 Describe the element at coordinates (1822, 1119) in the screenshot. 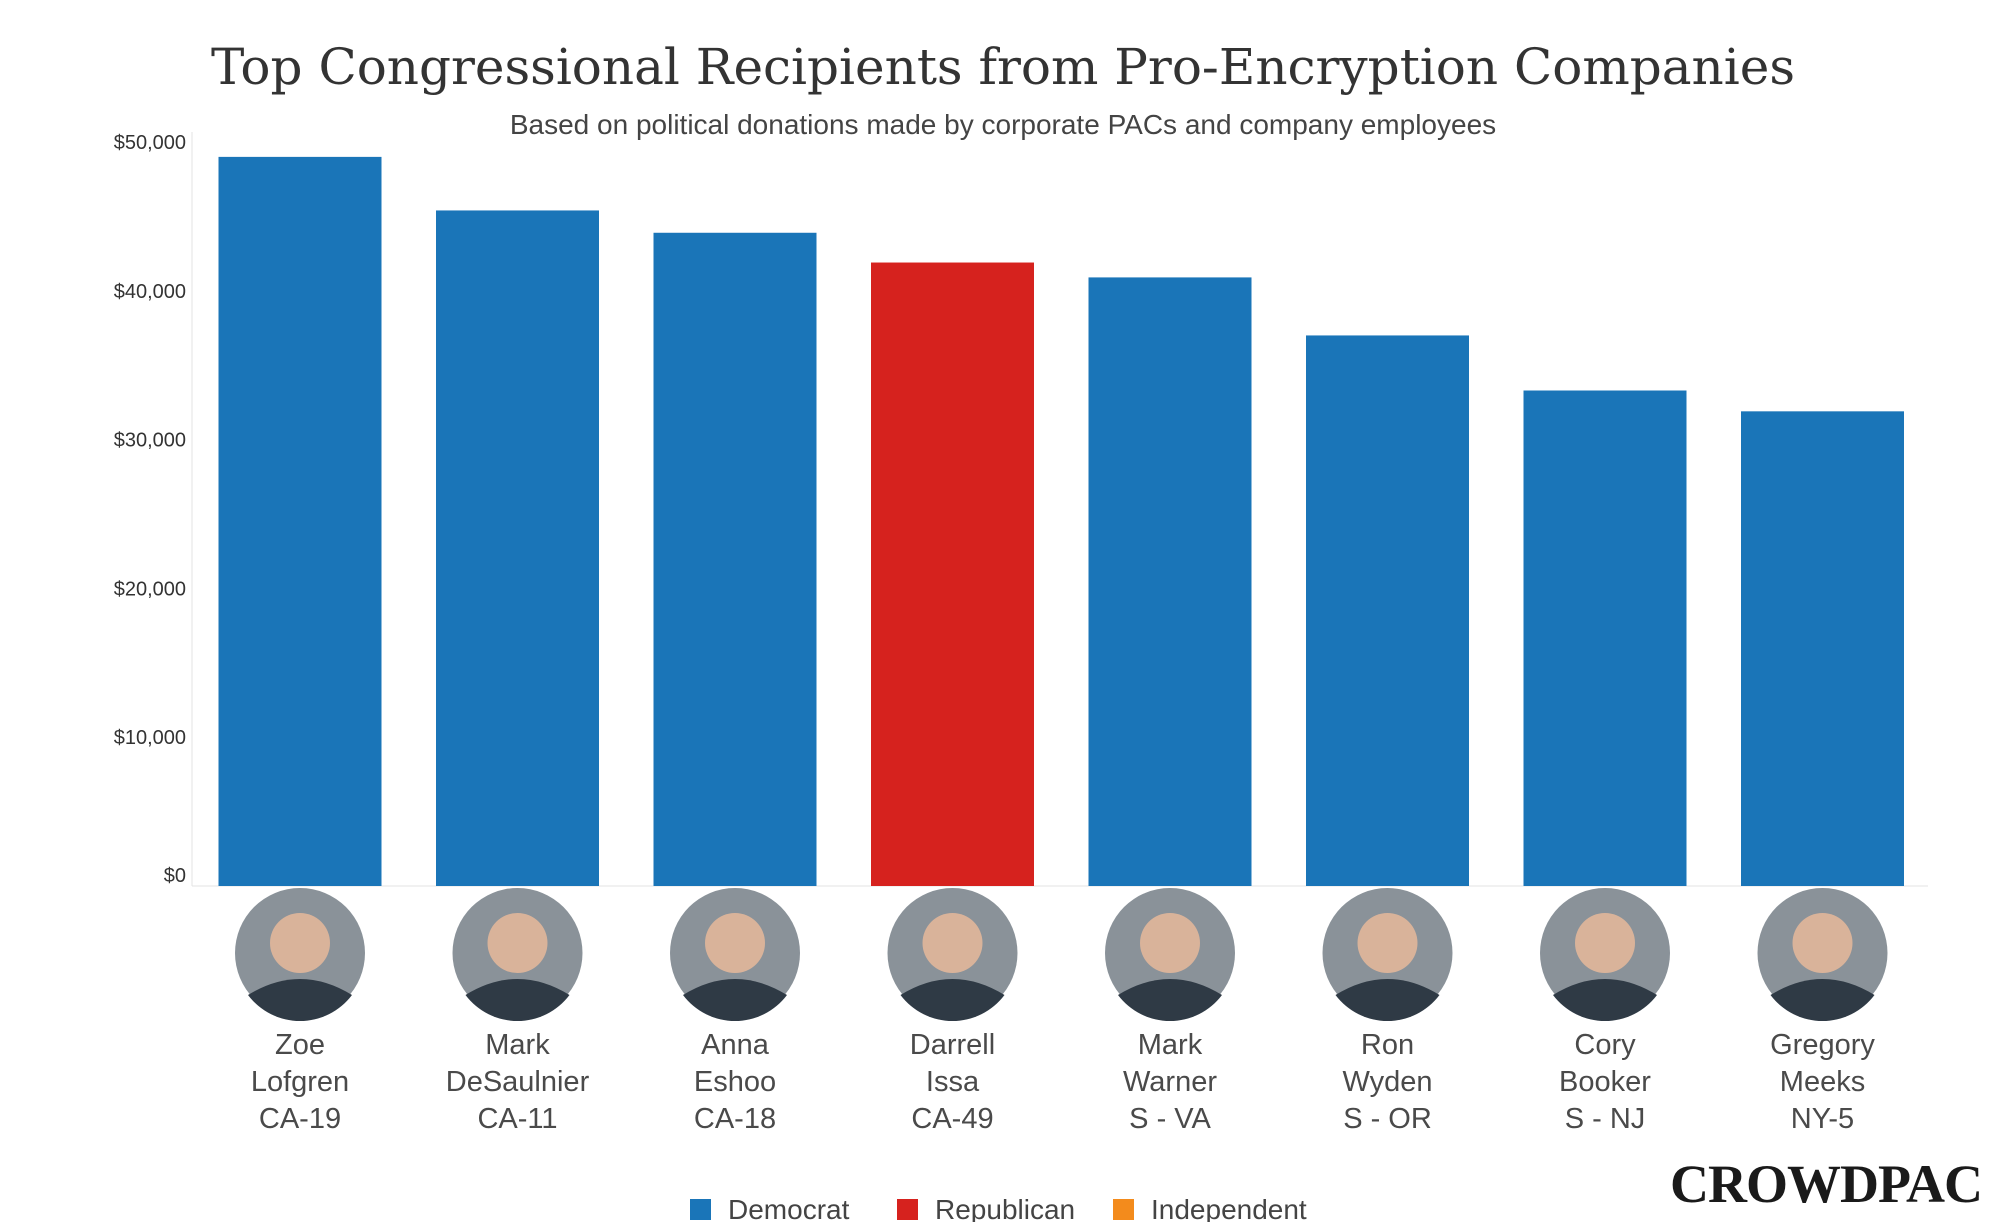

I see `recipient-district: NY-5` at that location.